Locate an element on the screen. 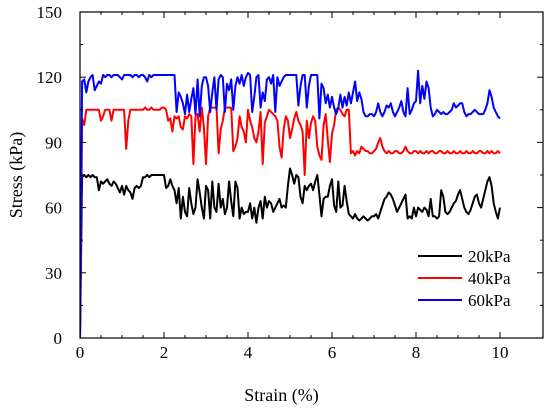 The image size is (550, 411). x-tick-label: 6 is located at coordinates (332, 352).